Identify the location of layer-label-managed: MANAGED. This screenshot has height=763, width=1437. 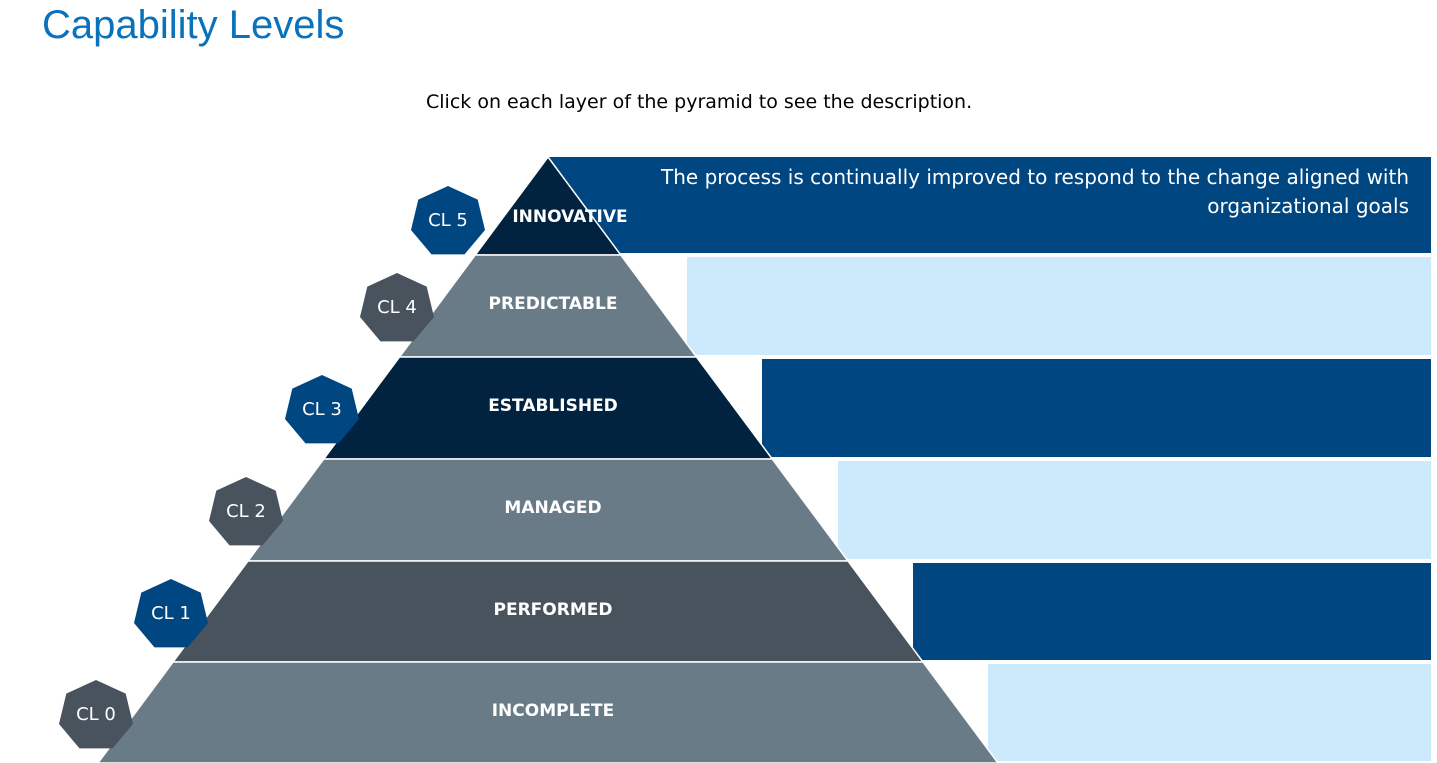
(553, 508).